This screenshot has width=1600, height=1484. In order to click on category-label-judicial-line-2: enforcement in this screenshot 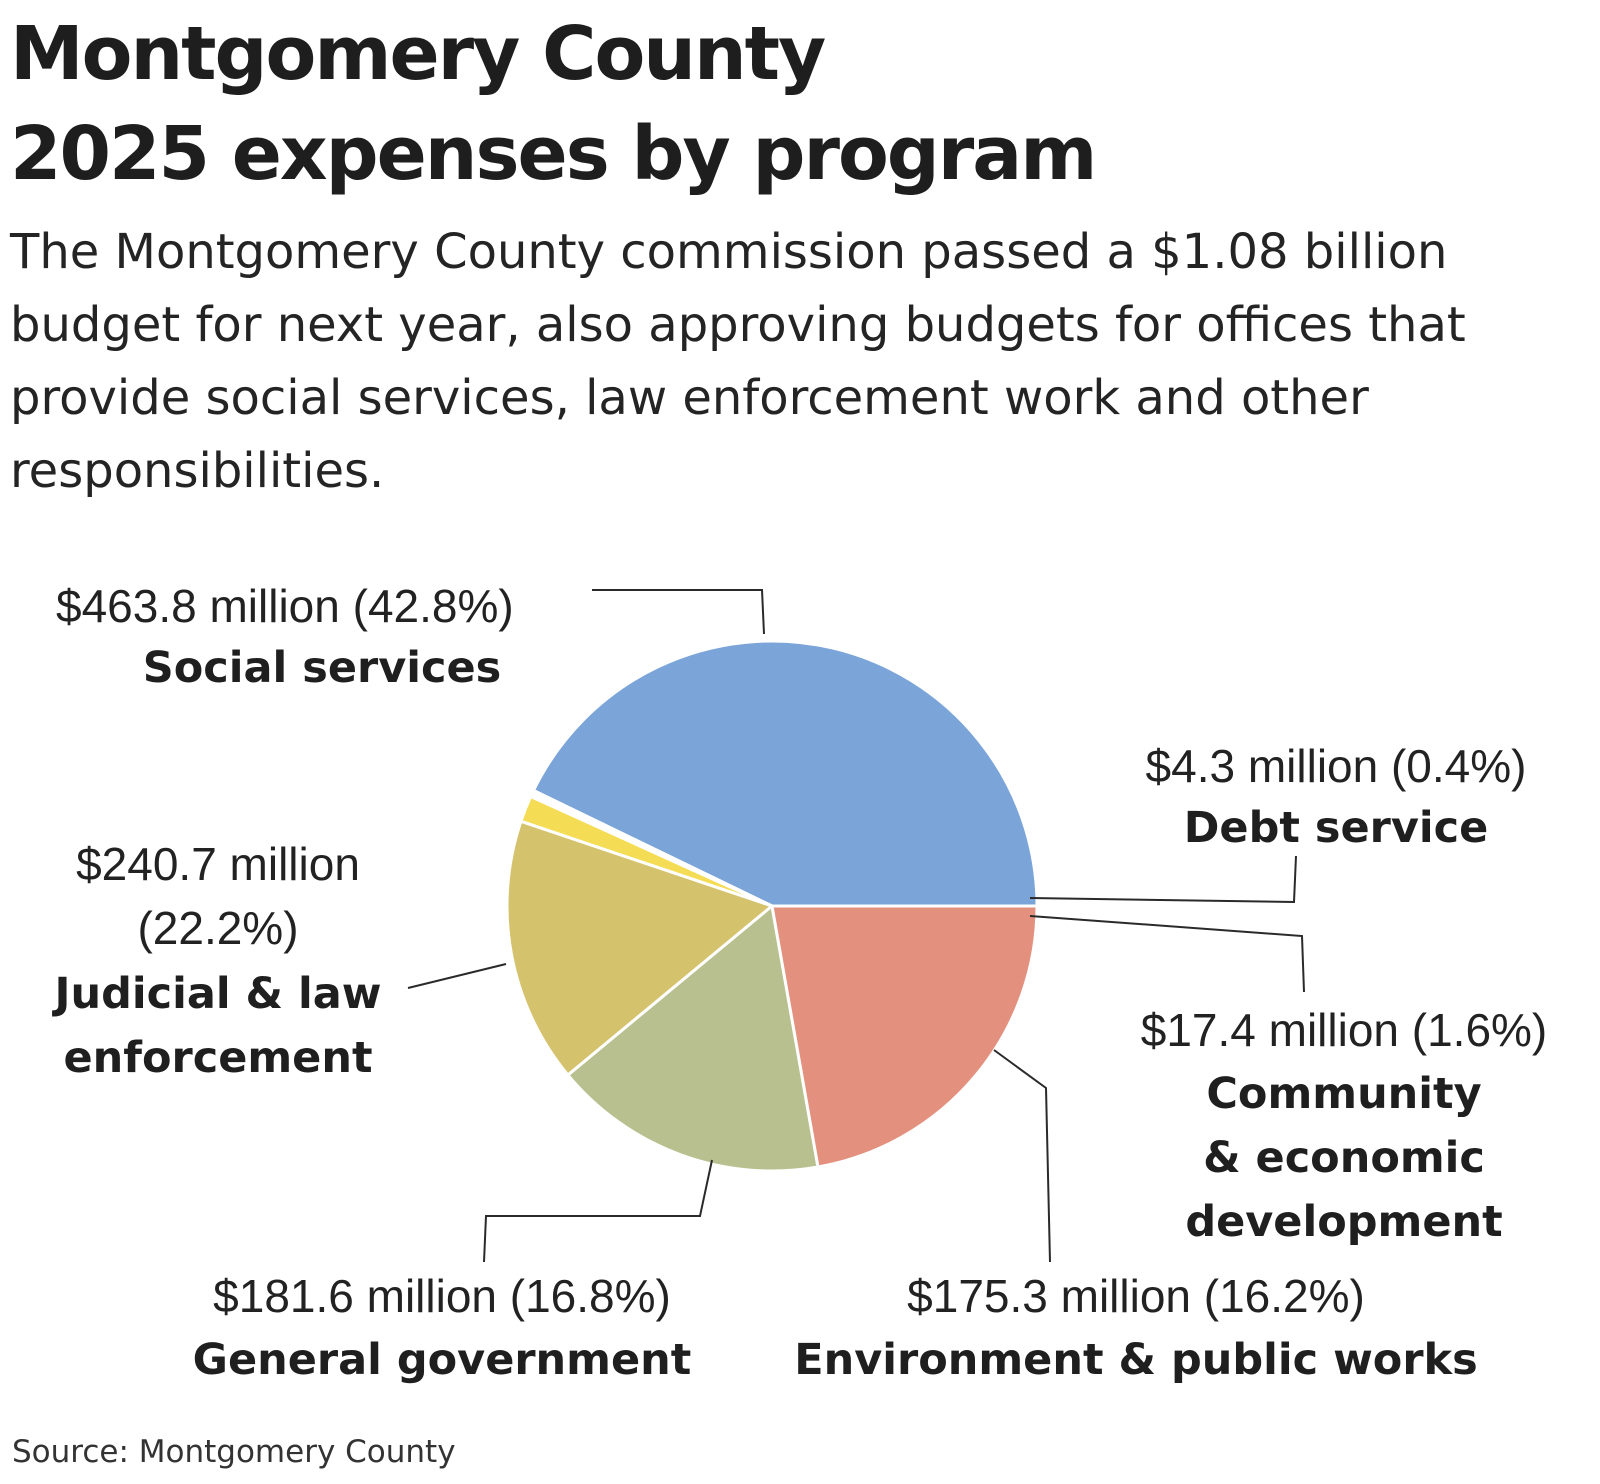, I will do `click(217, 1058)`.